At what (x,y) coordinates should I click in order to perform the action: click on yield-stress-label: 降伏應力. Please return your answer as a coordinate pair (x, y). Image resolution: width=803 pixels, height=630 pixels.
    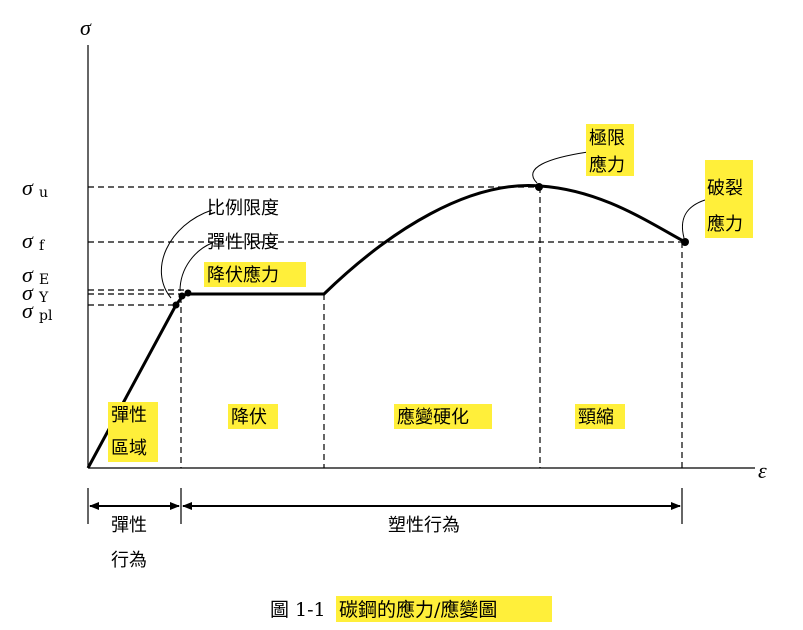
    Looking at the image, I should click on (243, 275).